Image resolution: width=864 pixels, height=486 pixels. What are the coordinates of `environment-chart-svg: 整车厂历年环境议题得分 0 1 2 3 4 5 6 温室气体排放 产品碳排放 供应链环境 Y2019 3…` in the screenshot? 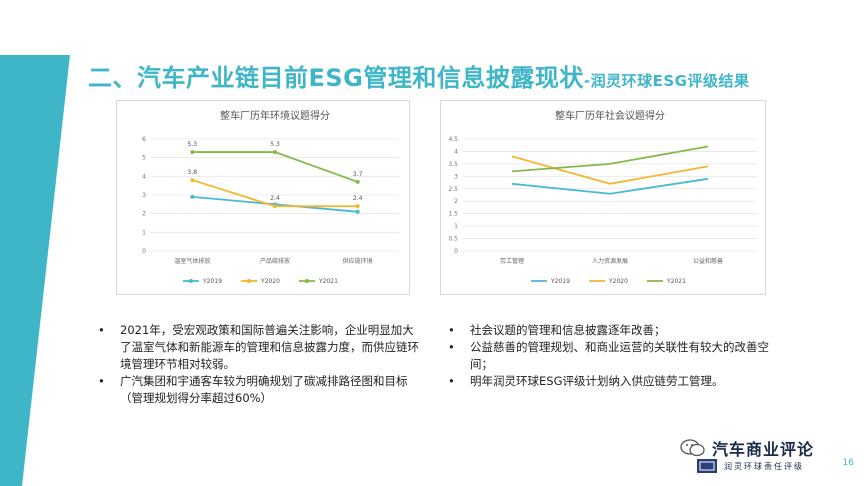 It's located at (270, 197).